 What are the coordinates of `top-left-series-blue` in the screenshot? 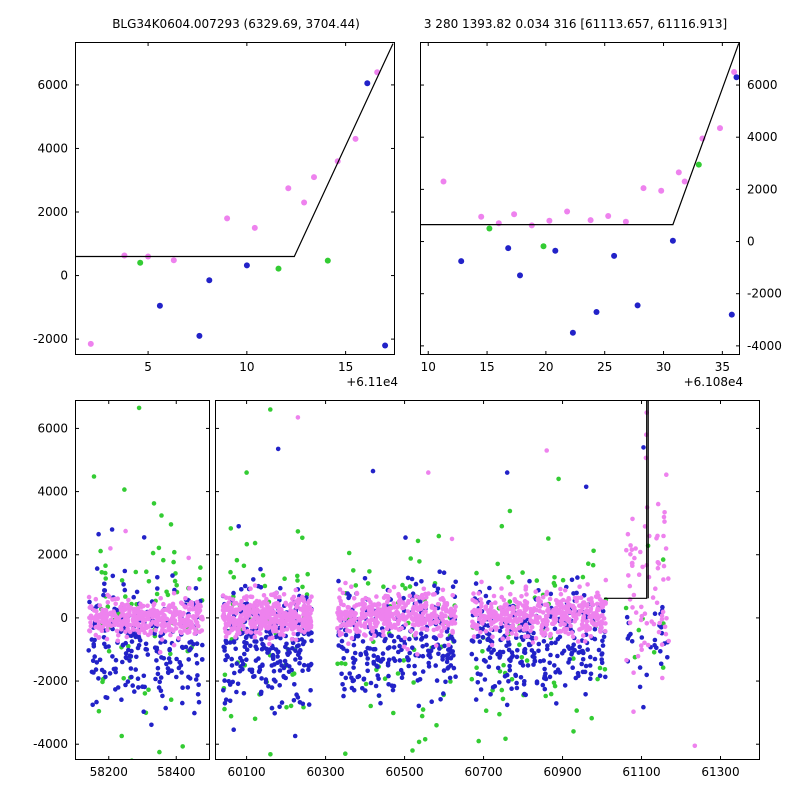 It's located at (272, 214).